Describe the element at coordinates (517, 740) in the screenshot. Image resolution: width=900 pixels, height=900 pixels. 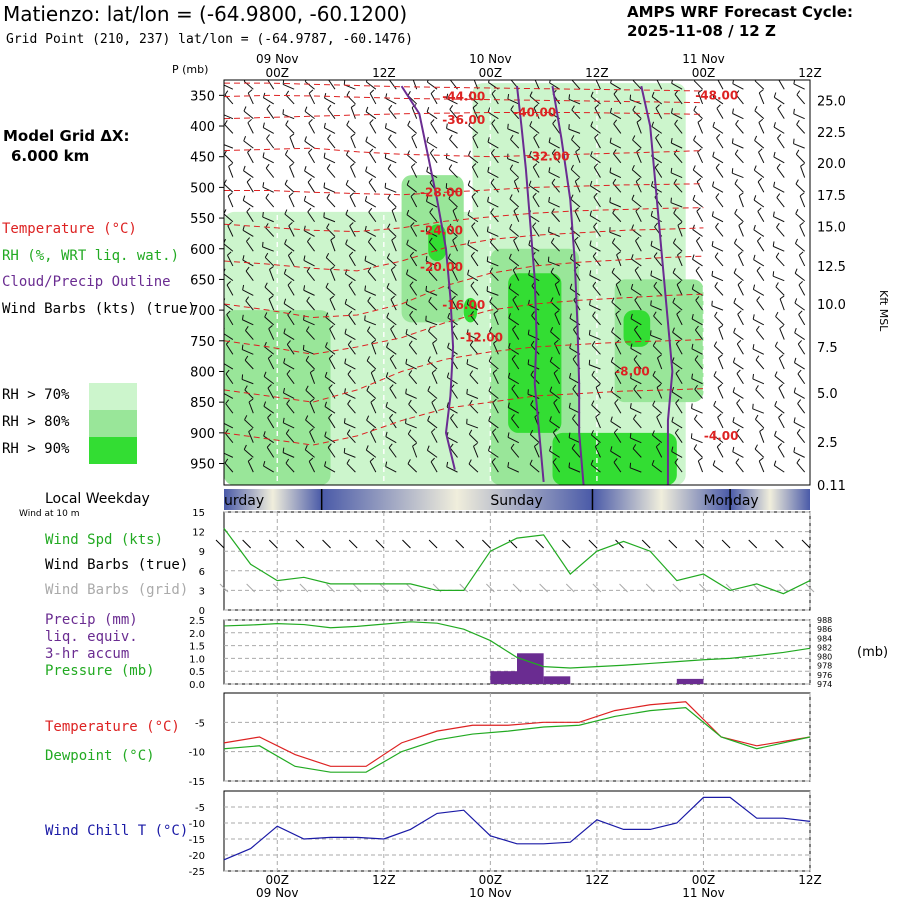
I see `dewpoint-line` at that location.